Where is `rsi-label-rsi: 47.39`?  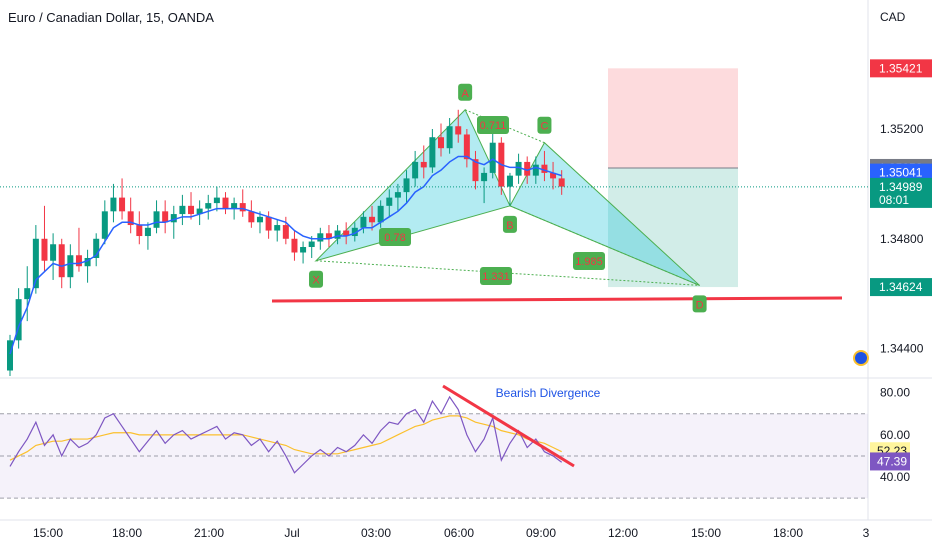
rsi-label-rsi: 47.39 is located at coordinates (892, 461).